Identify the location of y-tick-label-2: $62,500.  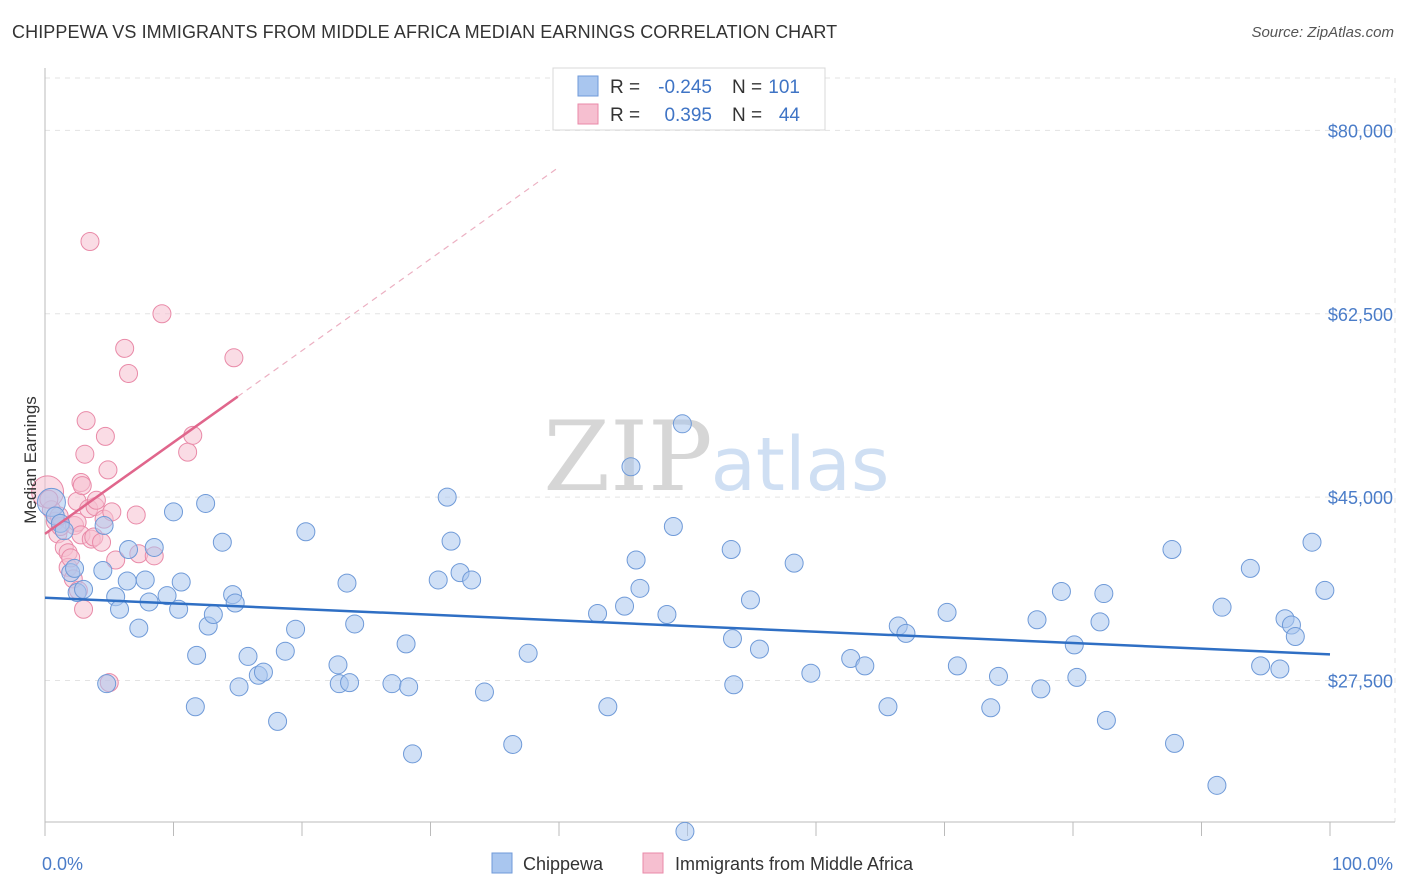
(1360, 315).